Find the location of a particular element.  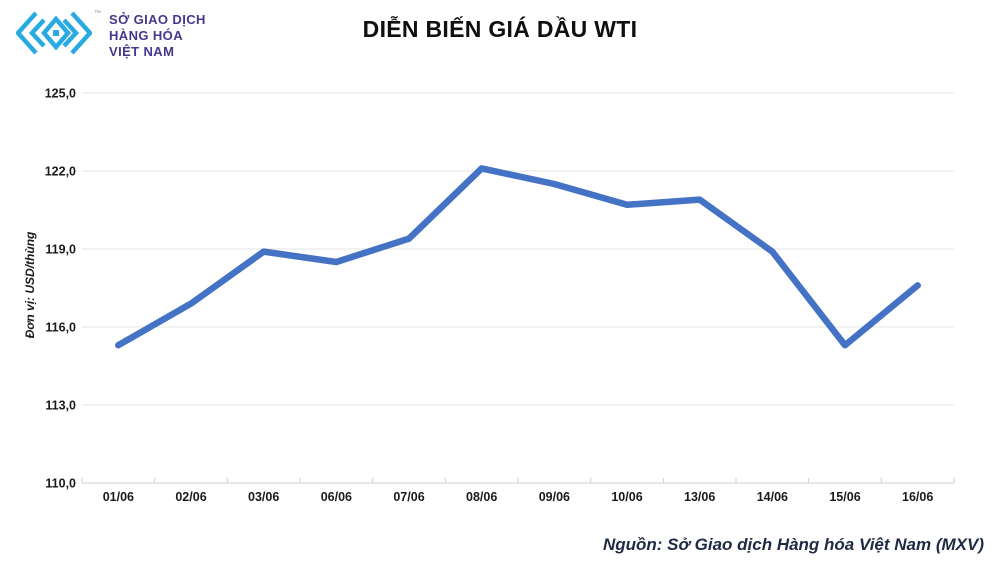

y-tick-label: 113,0 is located at coordinates (60, 406).